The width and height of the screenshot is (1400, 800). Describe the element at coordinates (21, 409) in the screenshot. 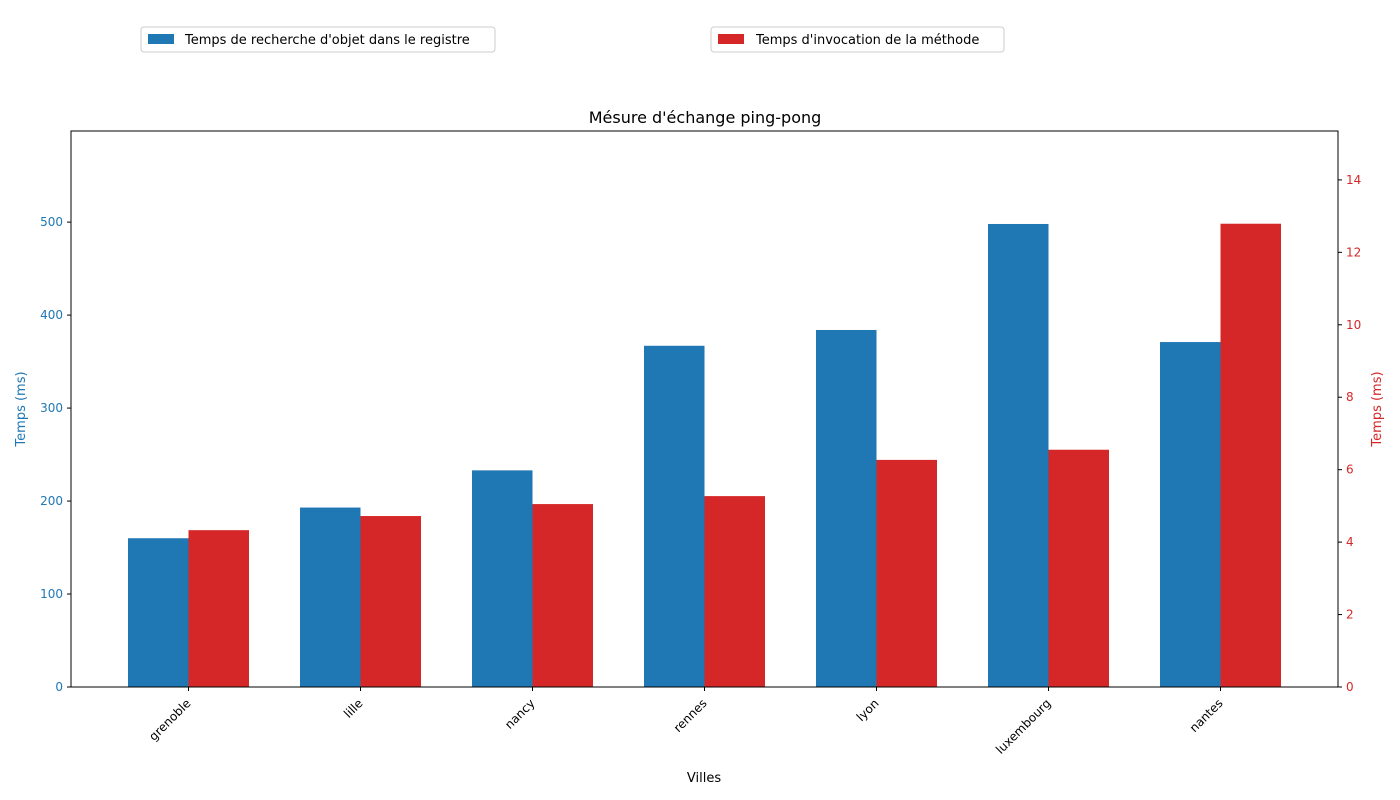

I see `left-axis-label: Temps (ms)` at that location.